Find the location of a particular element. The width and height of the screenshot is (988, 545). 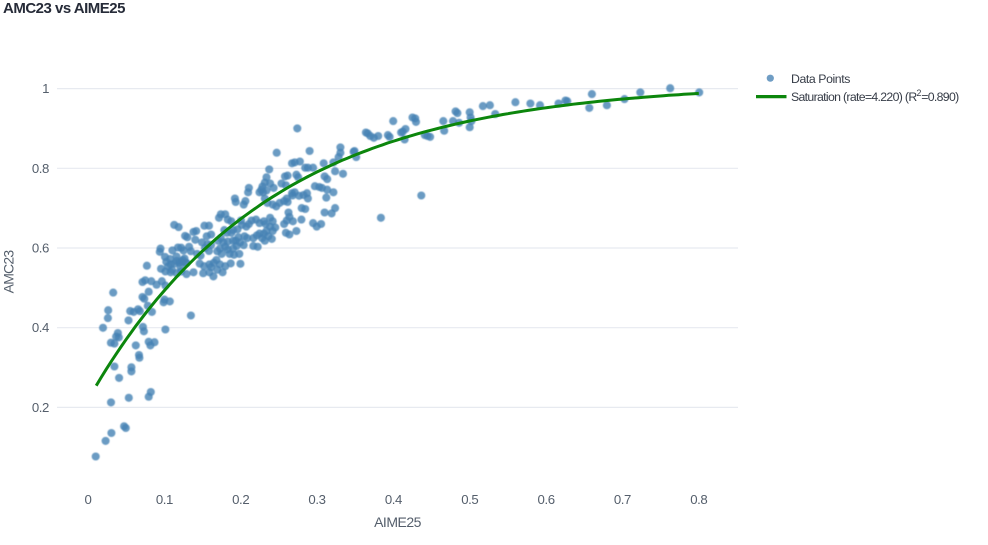

svg-text: 0.7 is located at coordinates (622, 499).